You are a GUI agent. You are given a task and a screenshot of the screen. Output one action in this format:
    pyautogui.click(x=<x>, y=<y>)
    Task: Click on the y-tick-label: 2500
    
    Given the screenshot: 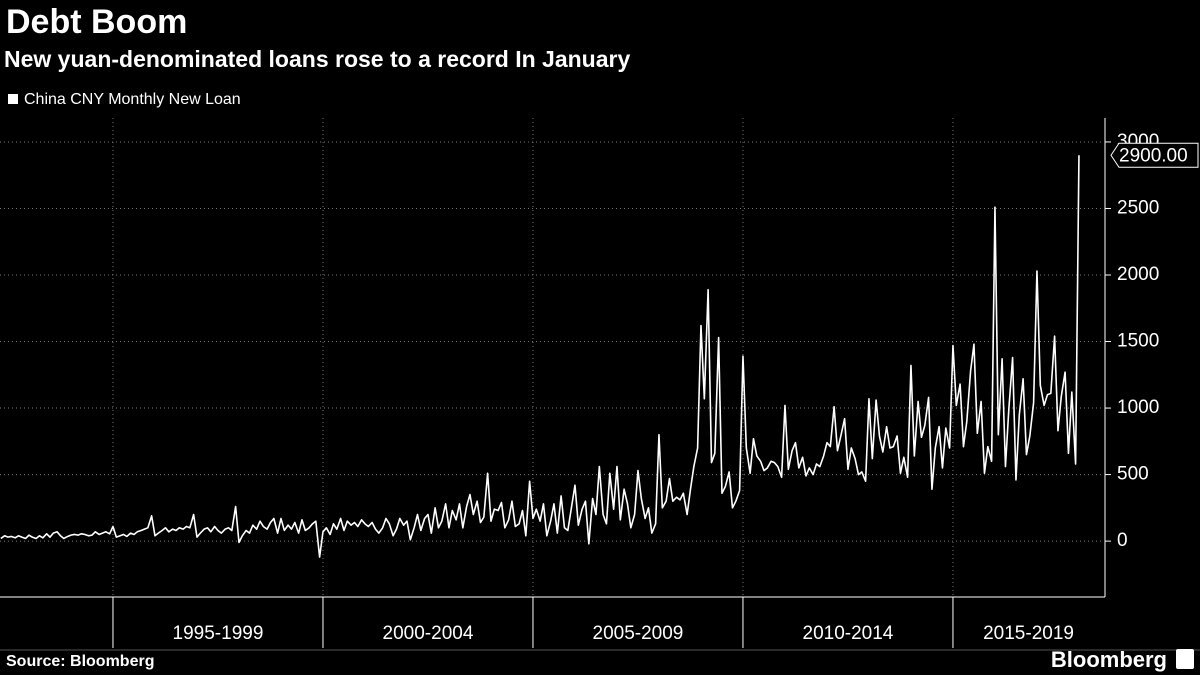 What is the action you would take?
    pyautogui.click(x=1138, y=207)
    